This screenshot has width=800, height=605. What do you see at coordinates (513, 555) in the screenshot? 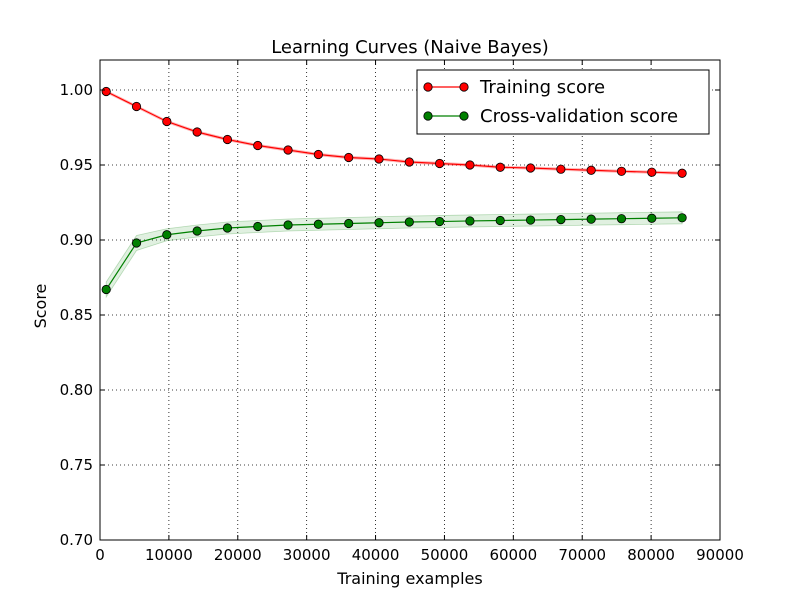
I see `x-tick-label: 60000` at bounding box center [513, 555].